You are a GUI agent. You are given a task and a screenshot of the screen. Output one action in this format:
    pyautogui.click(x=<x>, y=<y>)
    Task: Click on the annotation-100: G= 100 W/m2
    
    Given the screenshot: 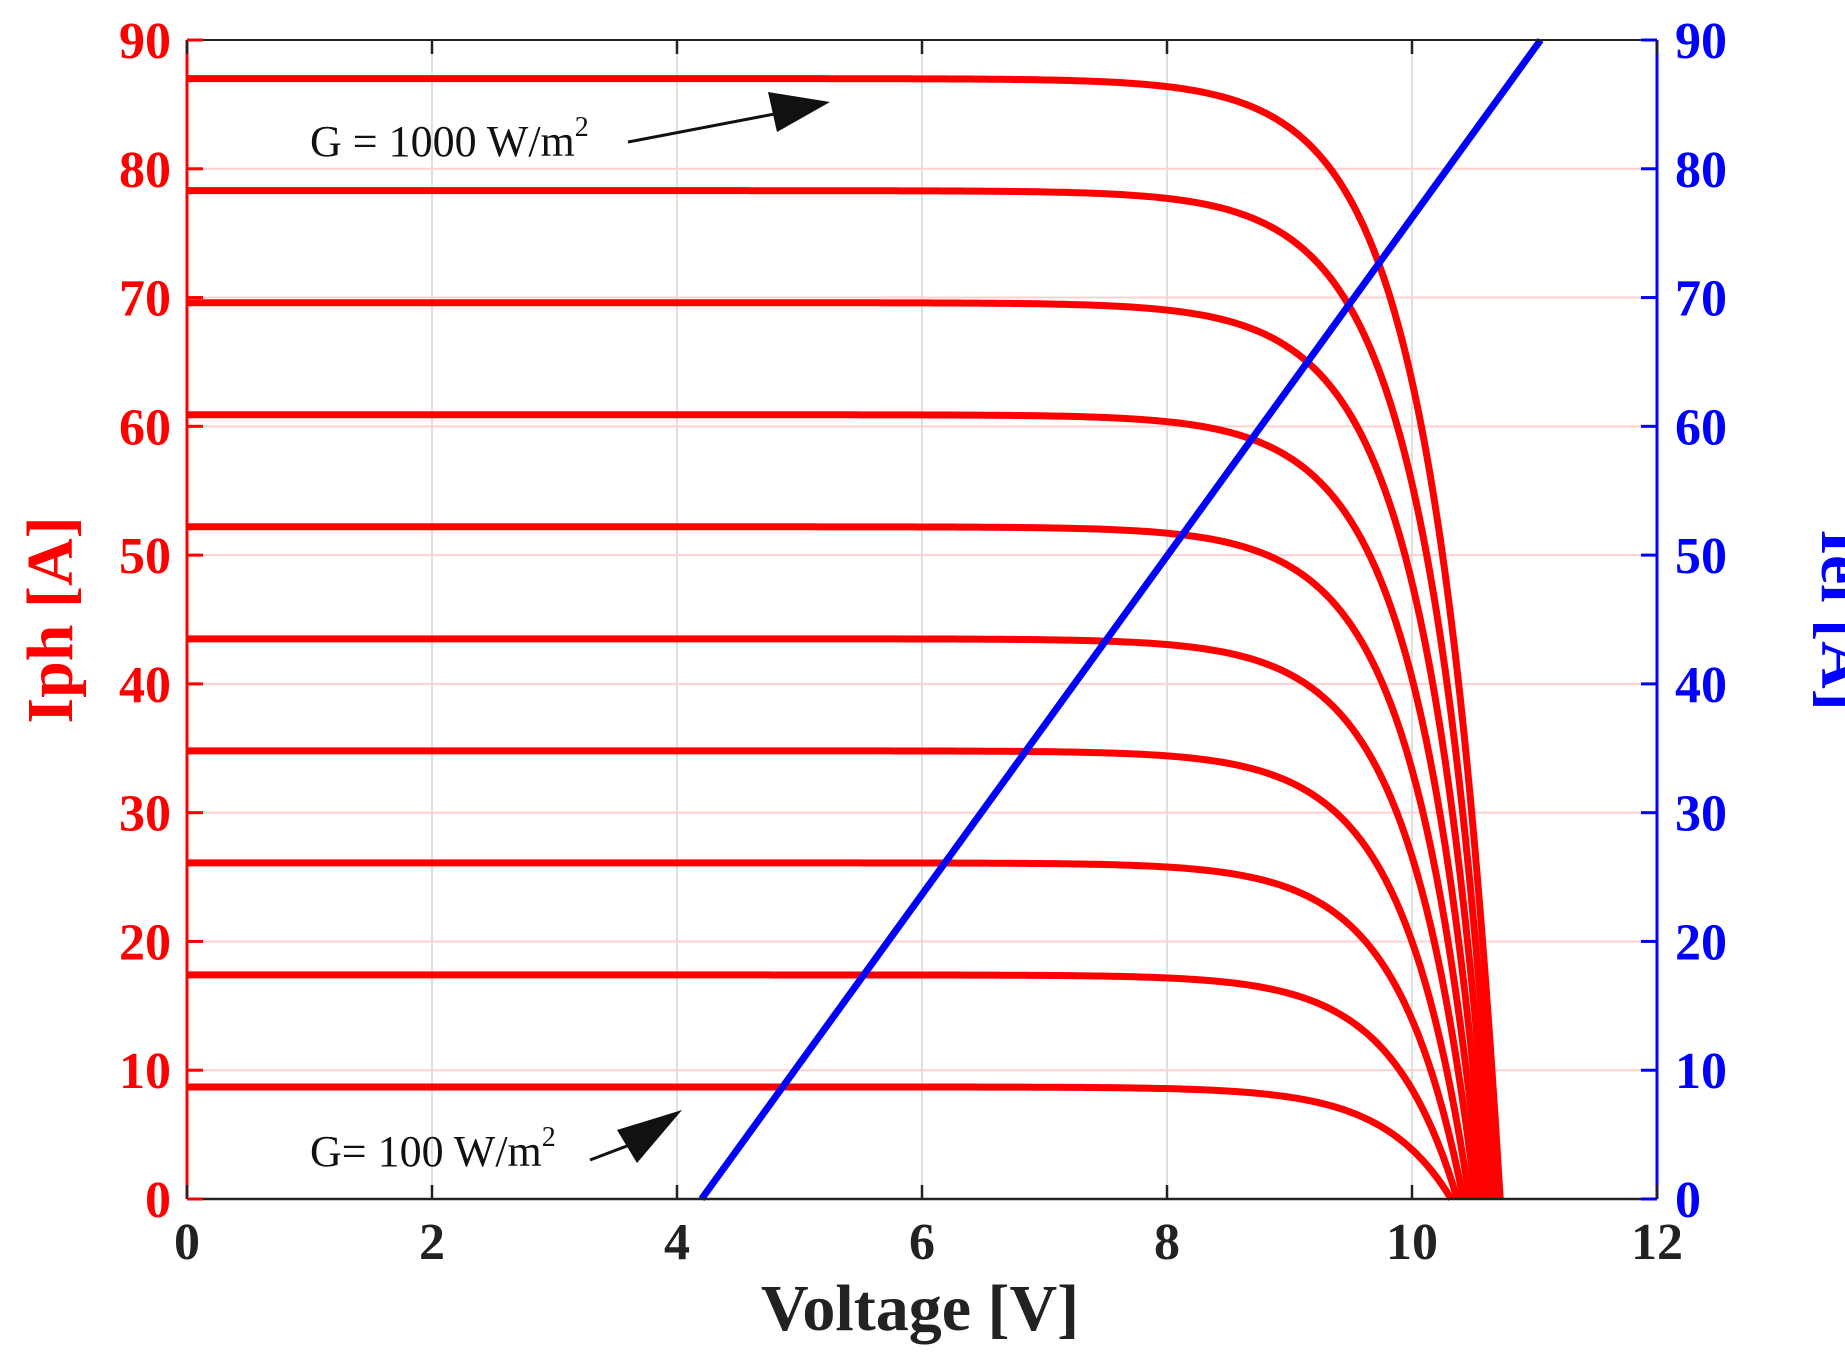 What is the action you would take?
    pyautogui.click(x=496, y=1143)
    